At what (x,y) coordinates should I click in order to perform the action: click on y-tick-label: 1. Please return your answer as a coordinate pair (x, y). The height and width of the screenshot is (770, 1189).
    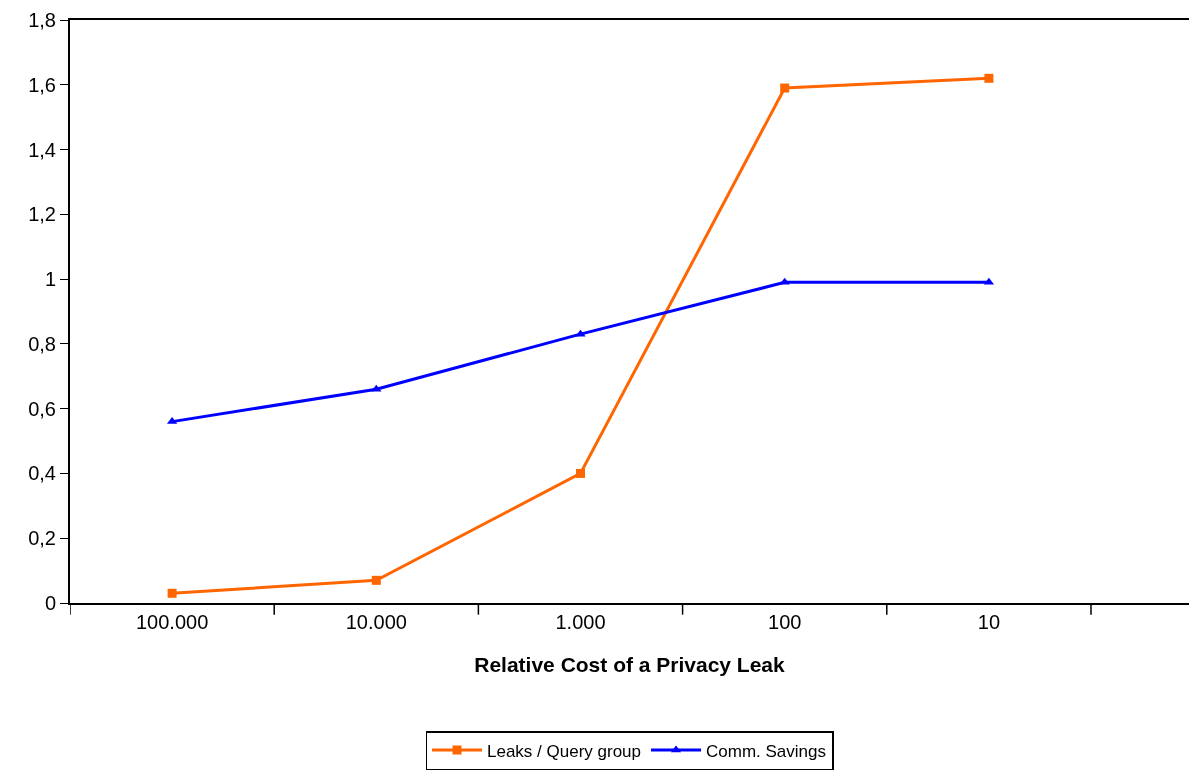
    Looking at the image, I should click on (50, 279).